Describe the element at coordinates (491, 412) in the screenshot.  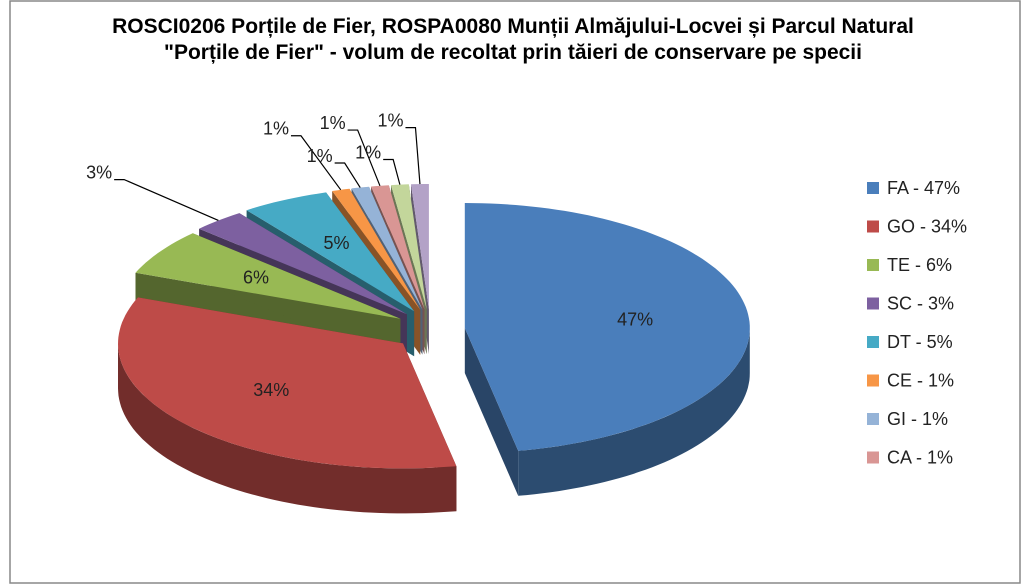
I see `slice-side` at that location.